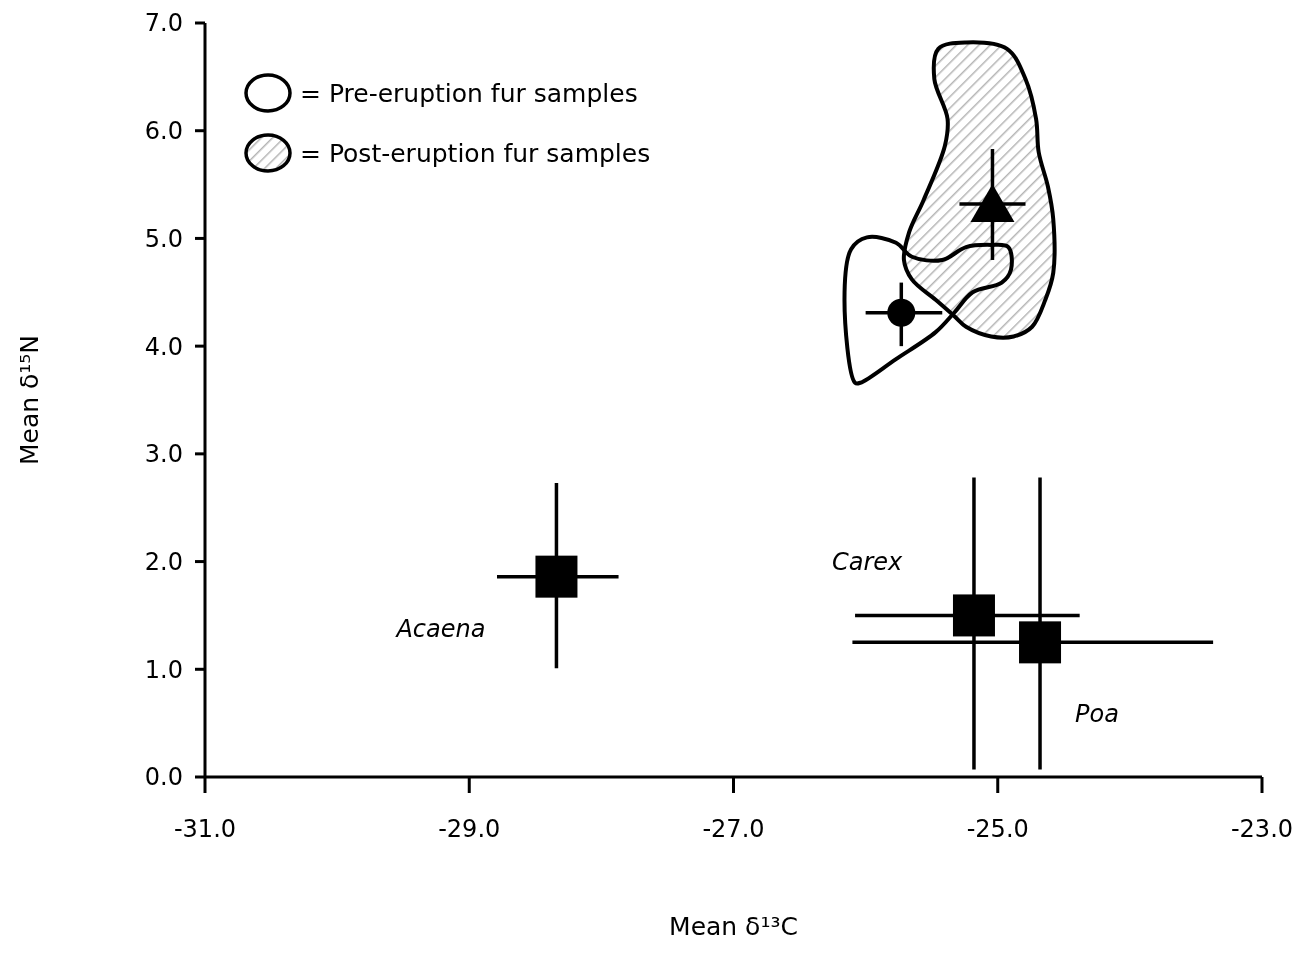  I want to click on y-tick-label: 1.0, so click(163, 669).